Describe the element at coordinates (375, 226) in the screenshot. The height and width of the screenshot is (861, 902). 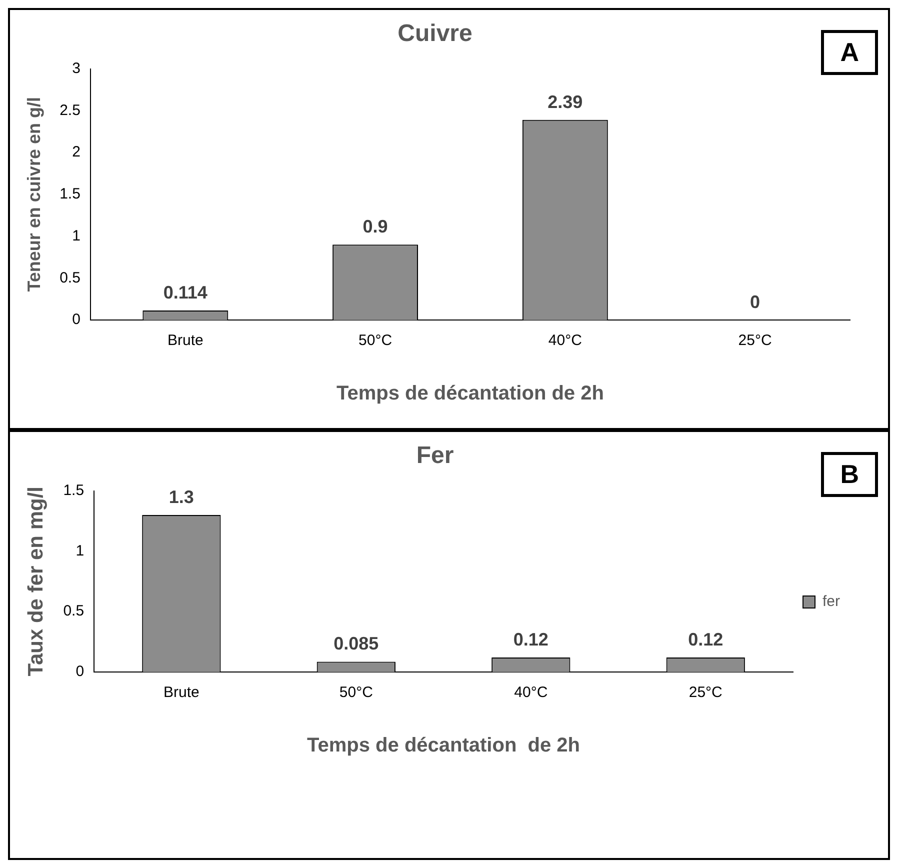
I see `data-label: 0.9` at that location.